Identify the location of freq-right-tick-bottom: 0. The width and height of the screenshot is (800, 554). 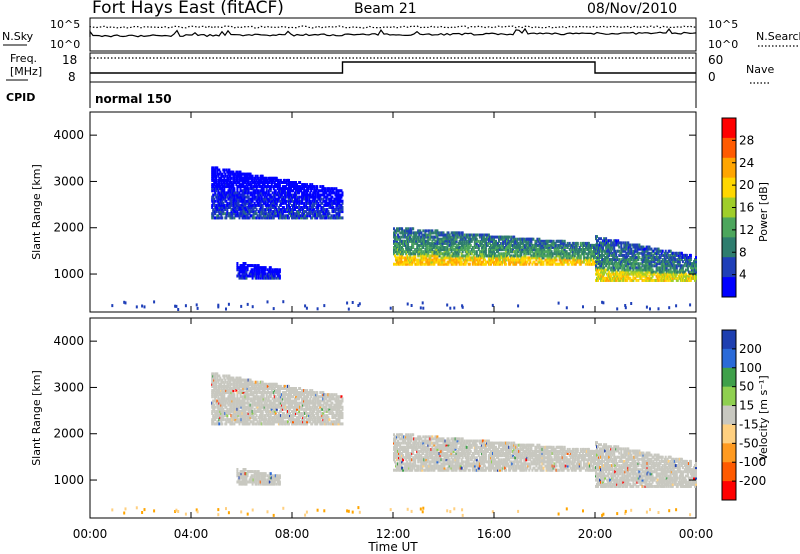
(712, 77).